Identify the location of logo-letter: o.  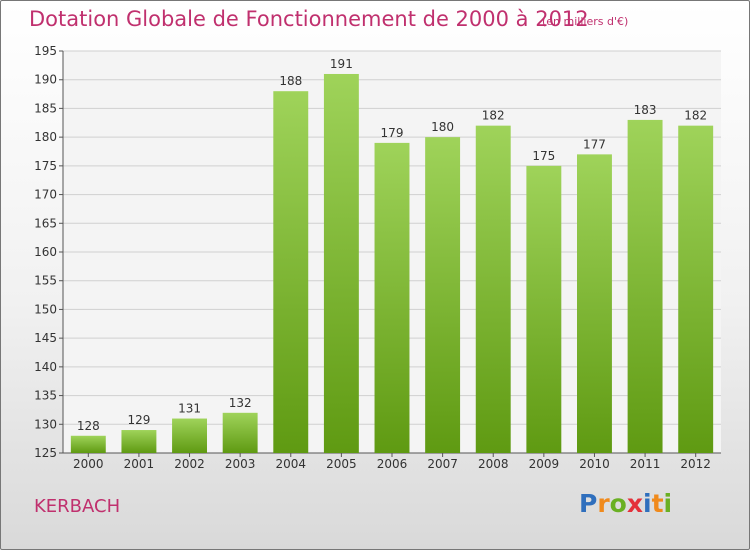
(618, 503).